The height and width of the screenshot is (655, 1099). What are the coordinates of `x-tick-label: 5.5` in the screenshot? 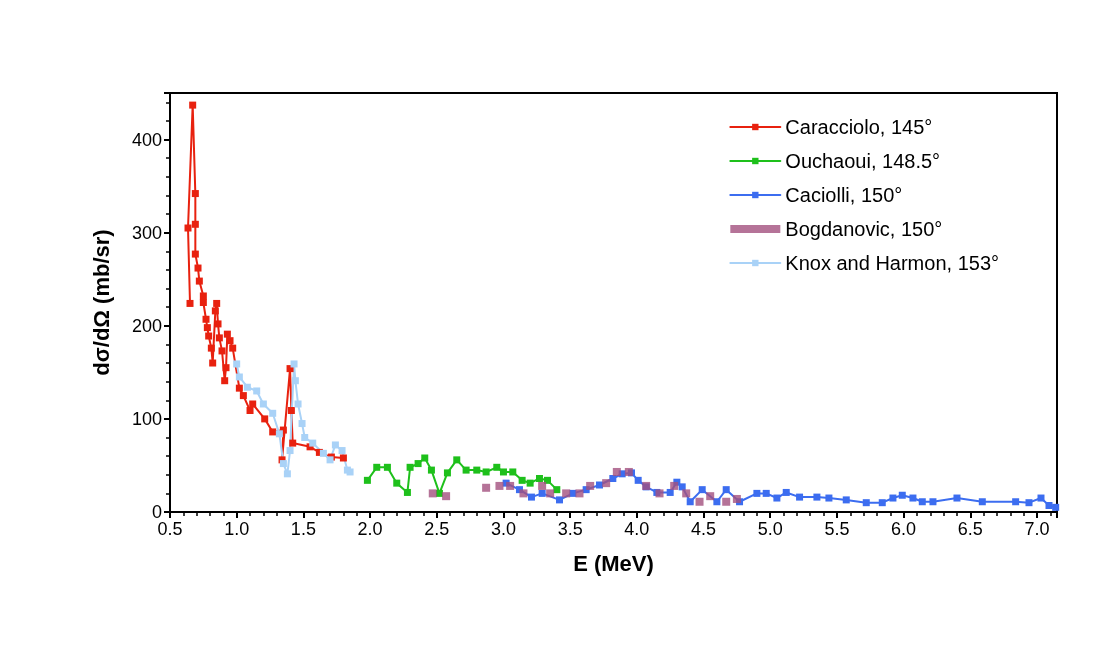 It's located at (837, 529).